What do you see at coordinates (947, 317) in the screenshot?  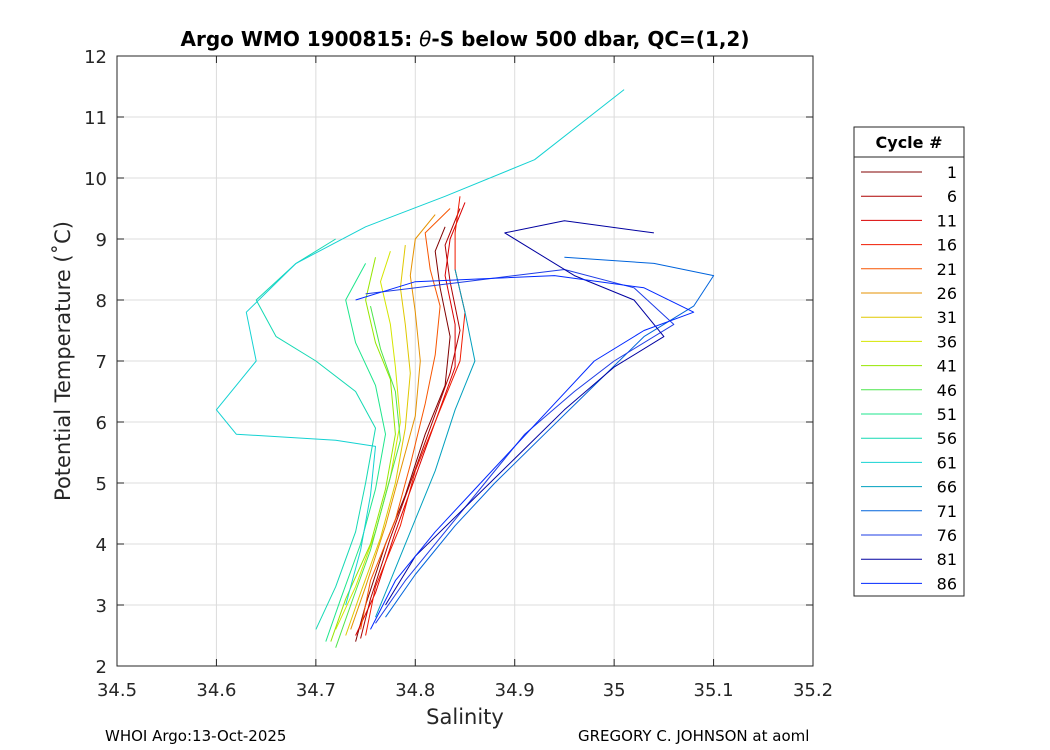 I see `legend-label-cycle-31: 31` at bounding box center [947, 317].